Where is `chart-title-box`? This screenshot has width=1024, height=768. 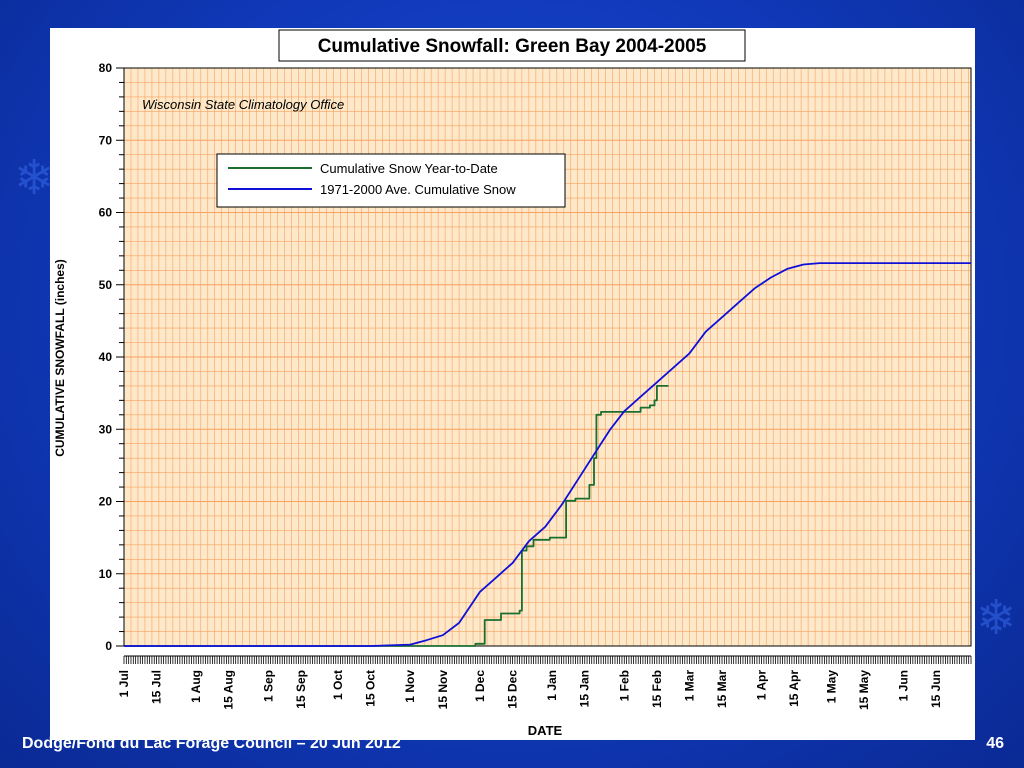
chart-title-box is located at coordinates (512, 45).